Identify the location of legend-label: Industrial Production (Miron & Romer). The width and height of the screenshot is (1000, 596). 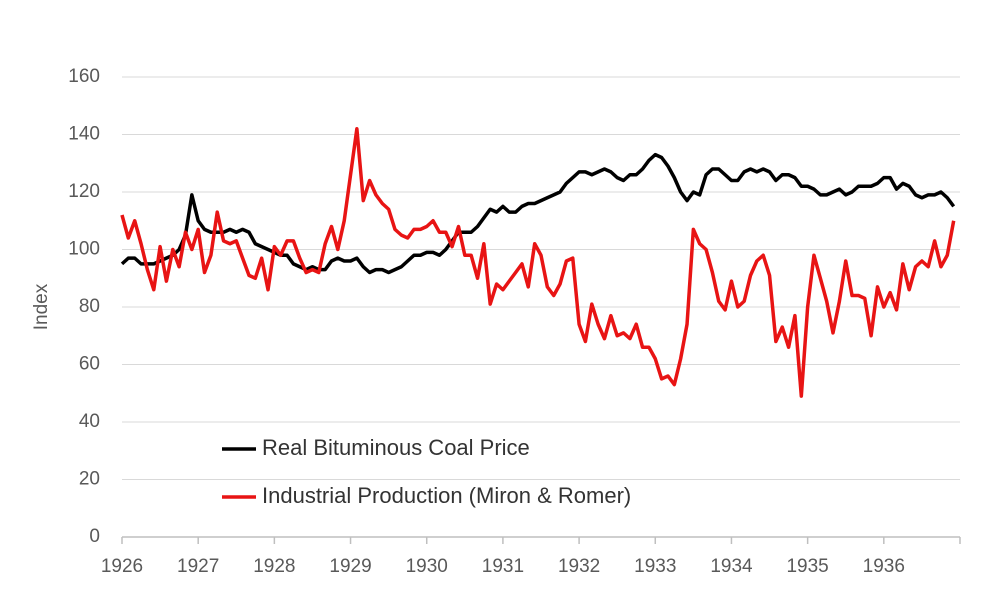
(446, 495).